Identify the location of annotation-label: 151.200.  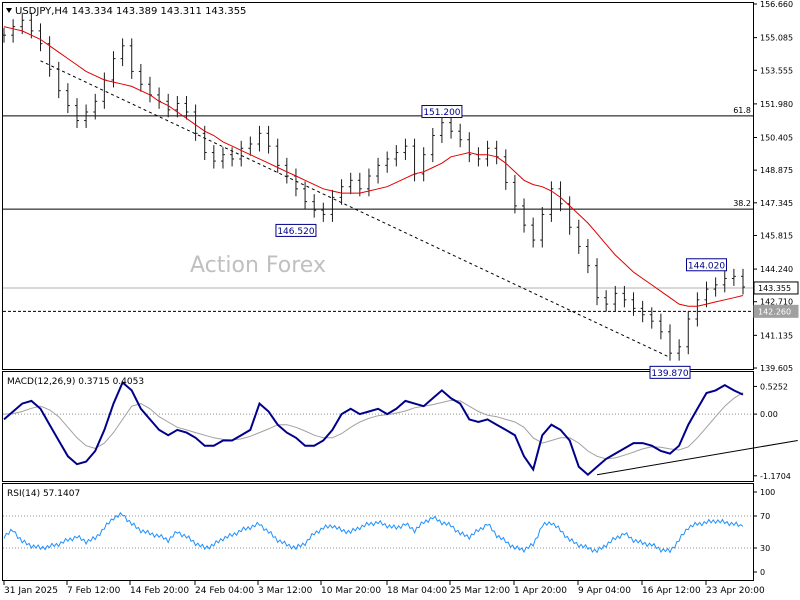
(441, 113).